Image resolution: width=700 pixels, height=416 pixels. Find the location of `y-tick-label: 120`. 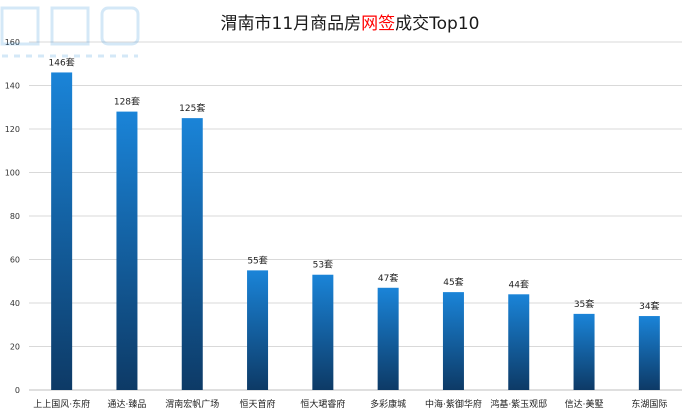

y-tick-label: 120 is located at coordinates (12, 129).